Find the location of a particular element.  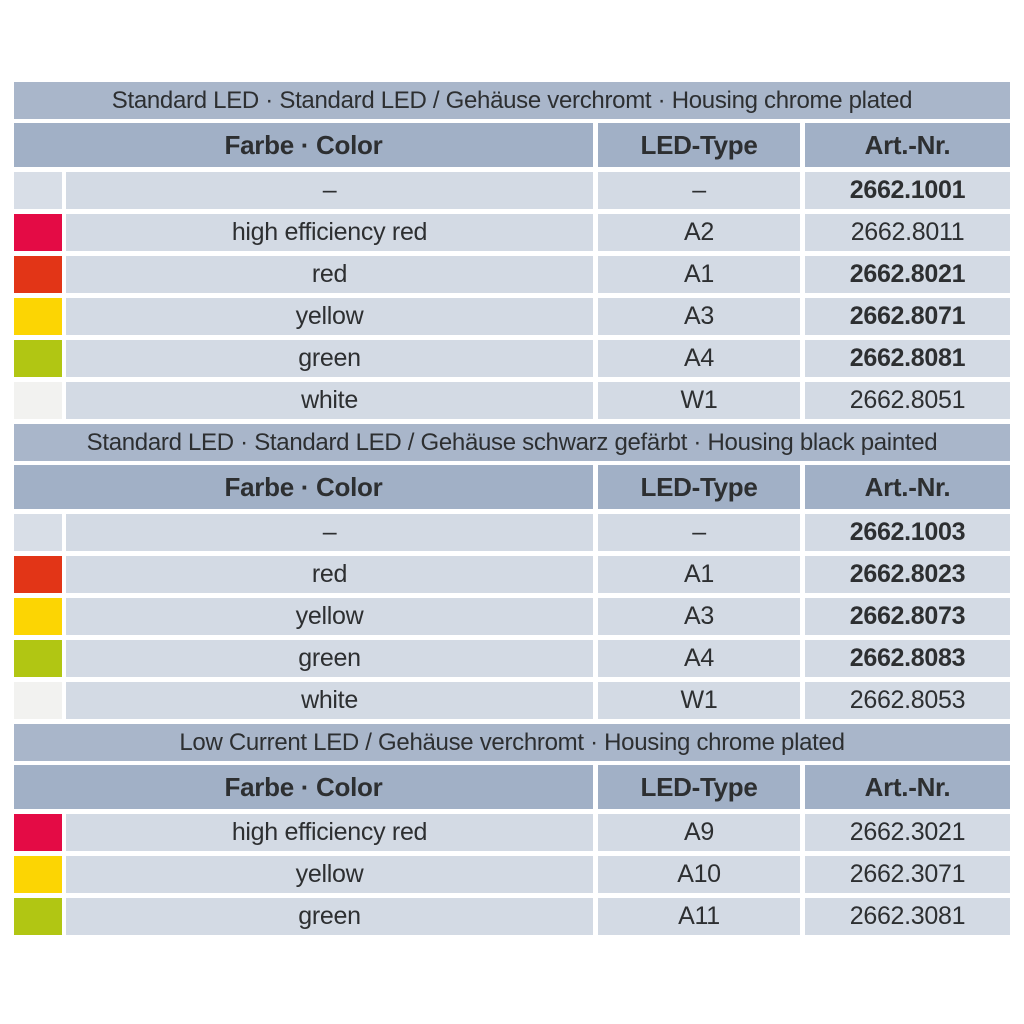

table-row: – – 2662.1001 is located at coordinates (512, 190).